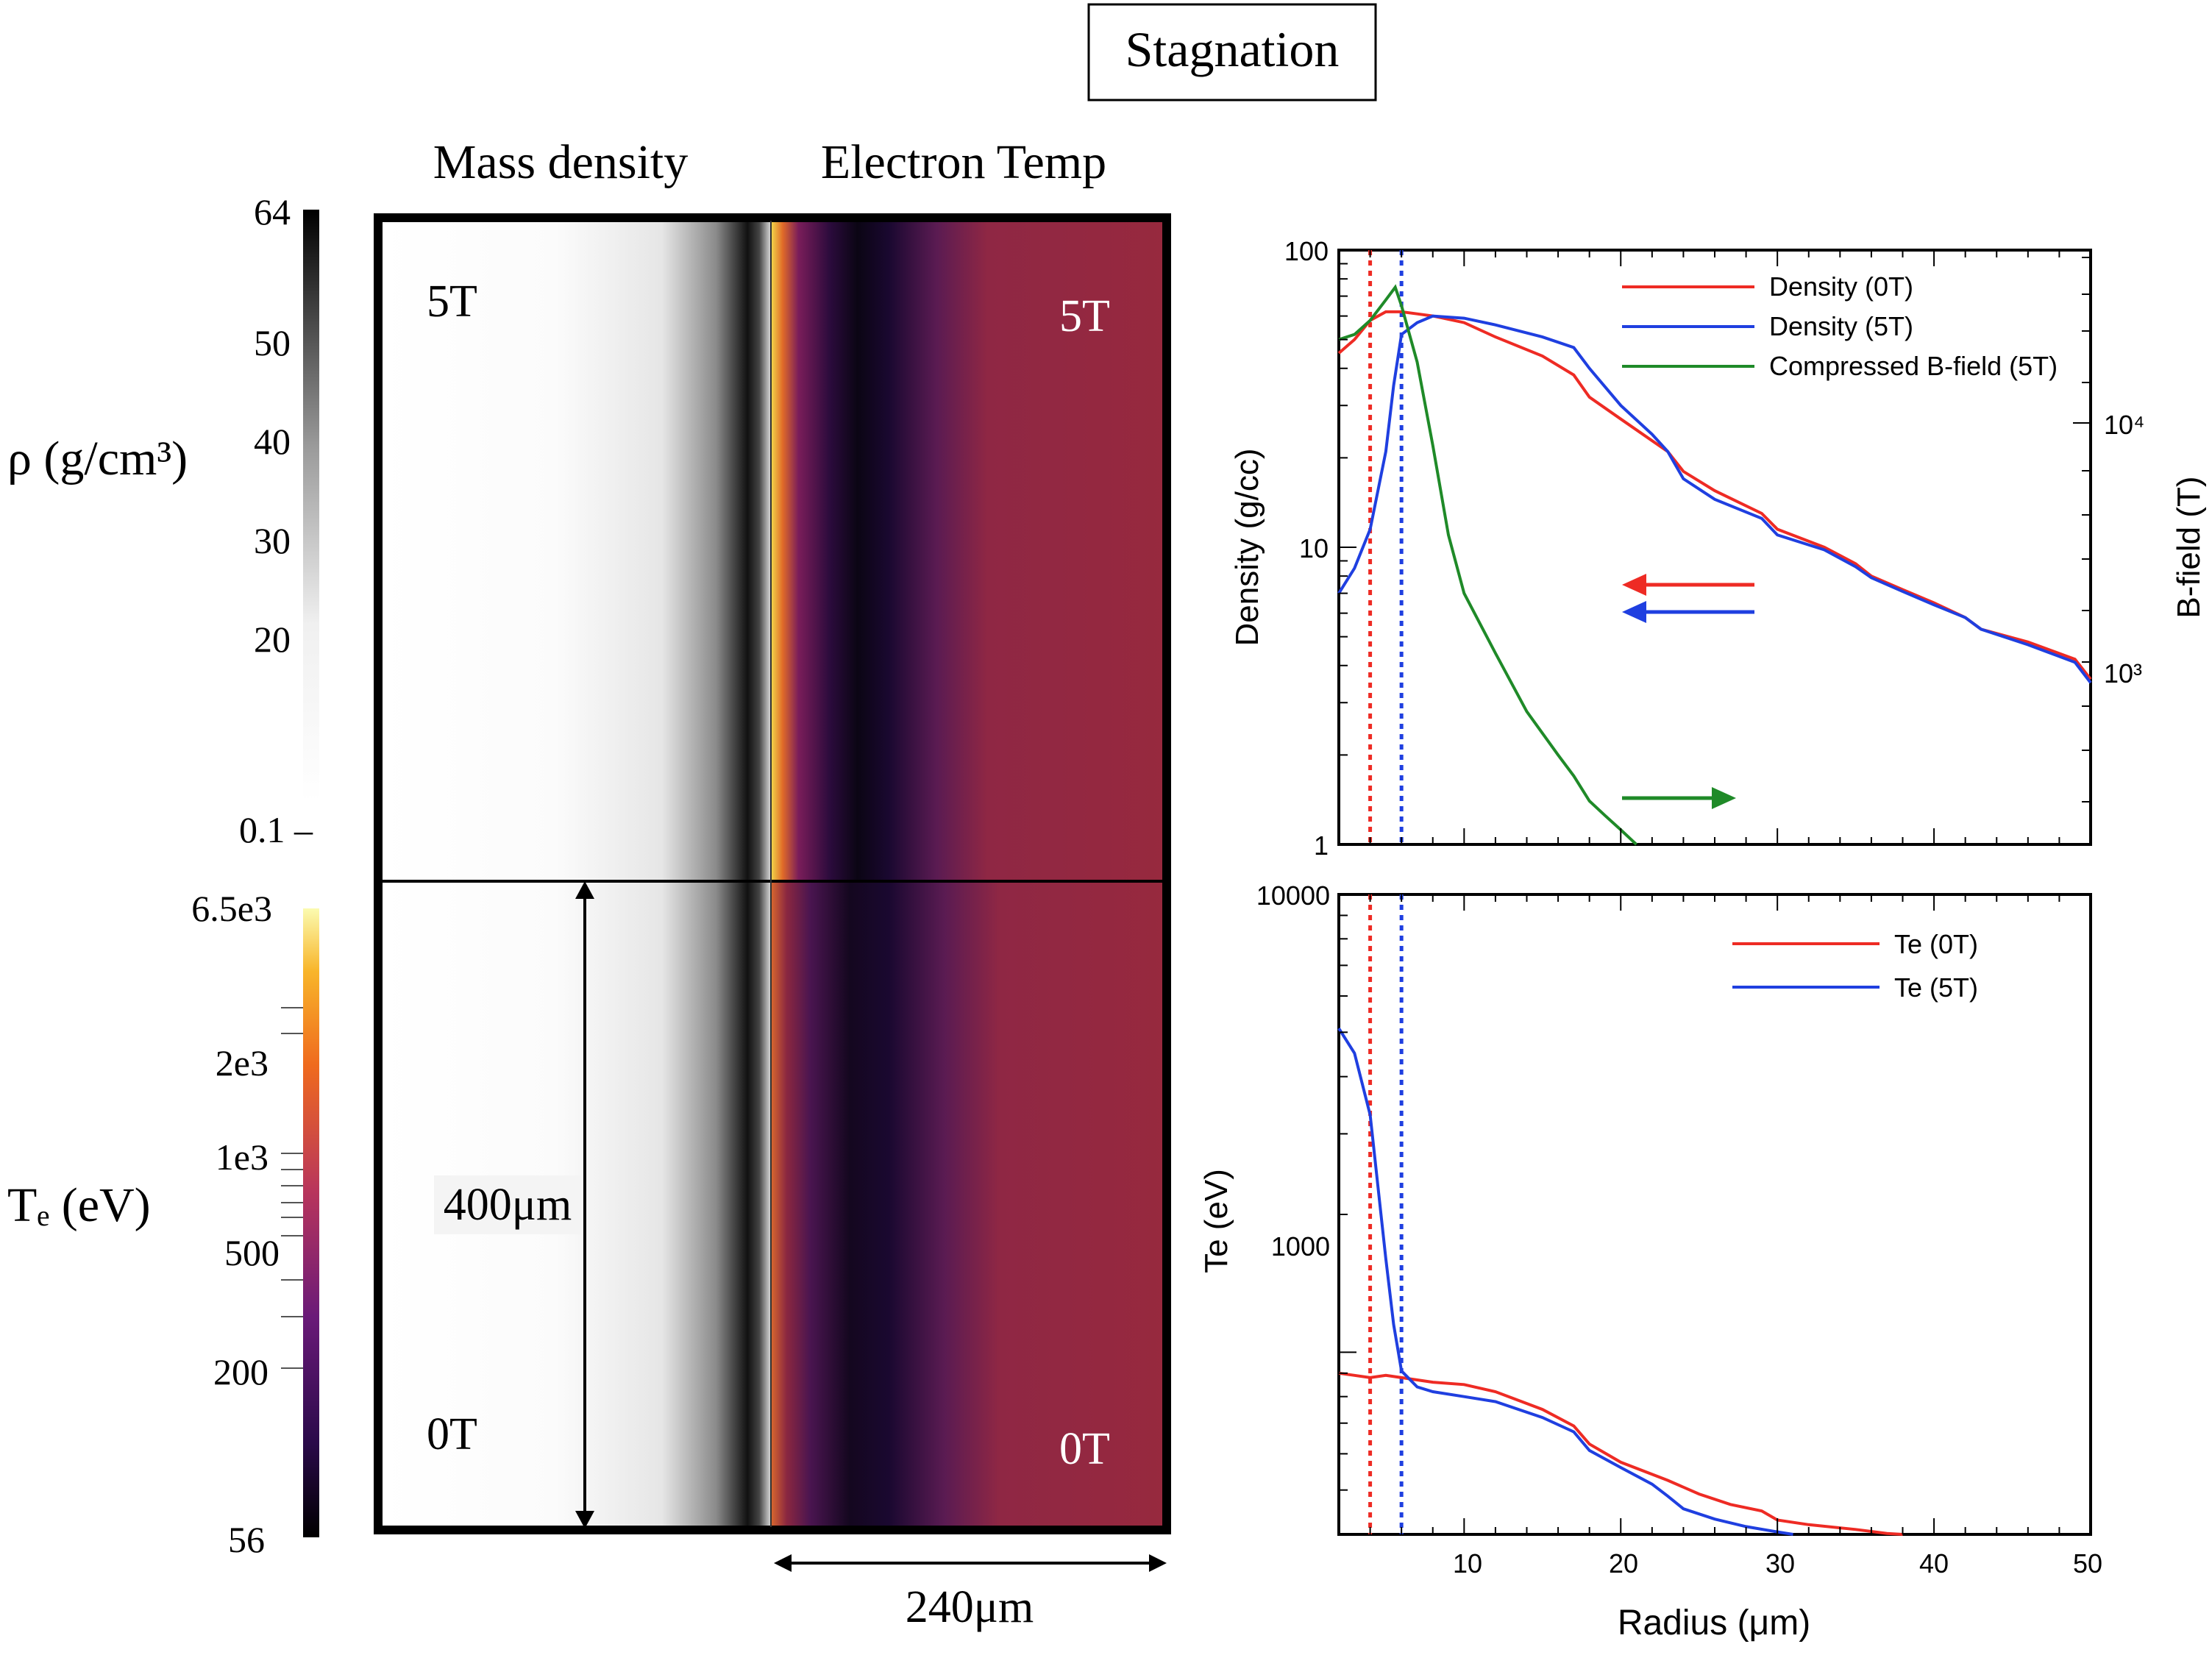  I want to click on te-colorbar, so click(311, 1222).